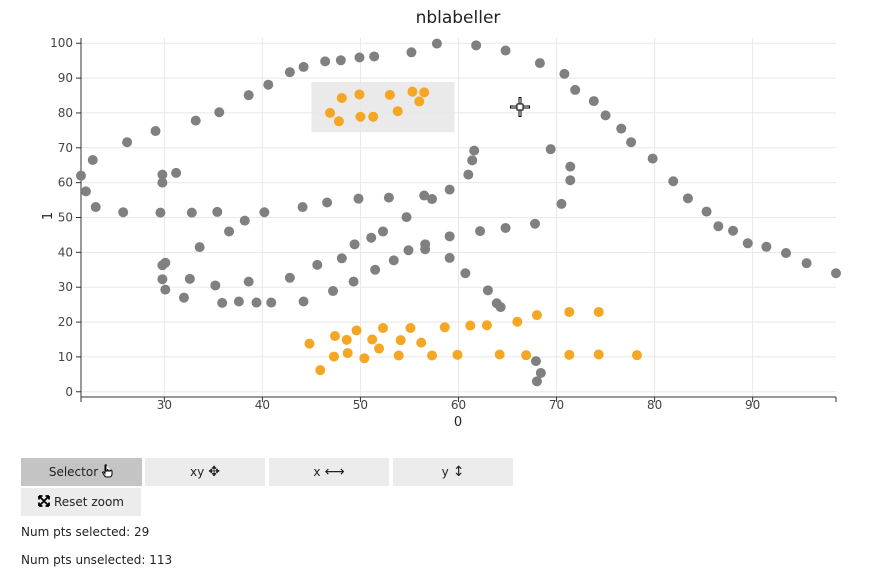 This screenshot has height=578, width=872. Describe the element at coordinates (81, 502) in the screenshot. I see `reset-zoom-button: Reset zoom` at that location.